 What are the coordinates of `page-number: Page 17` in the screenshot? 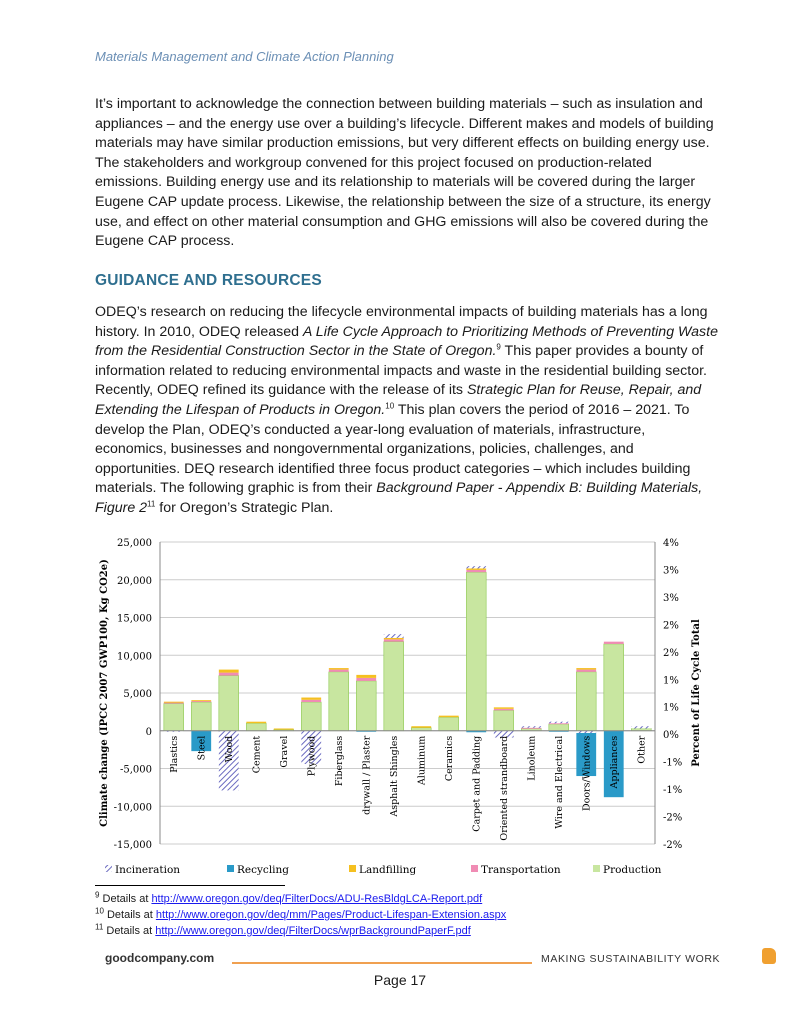 It's located at (400, 980).